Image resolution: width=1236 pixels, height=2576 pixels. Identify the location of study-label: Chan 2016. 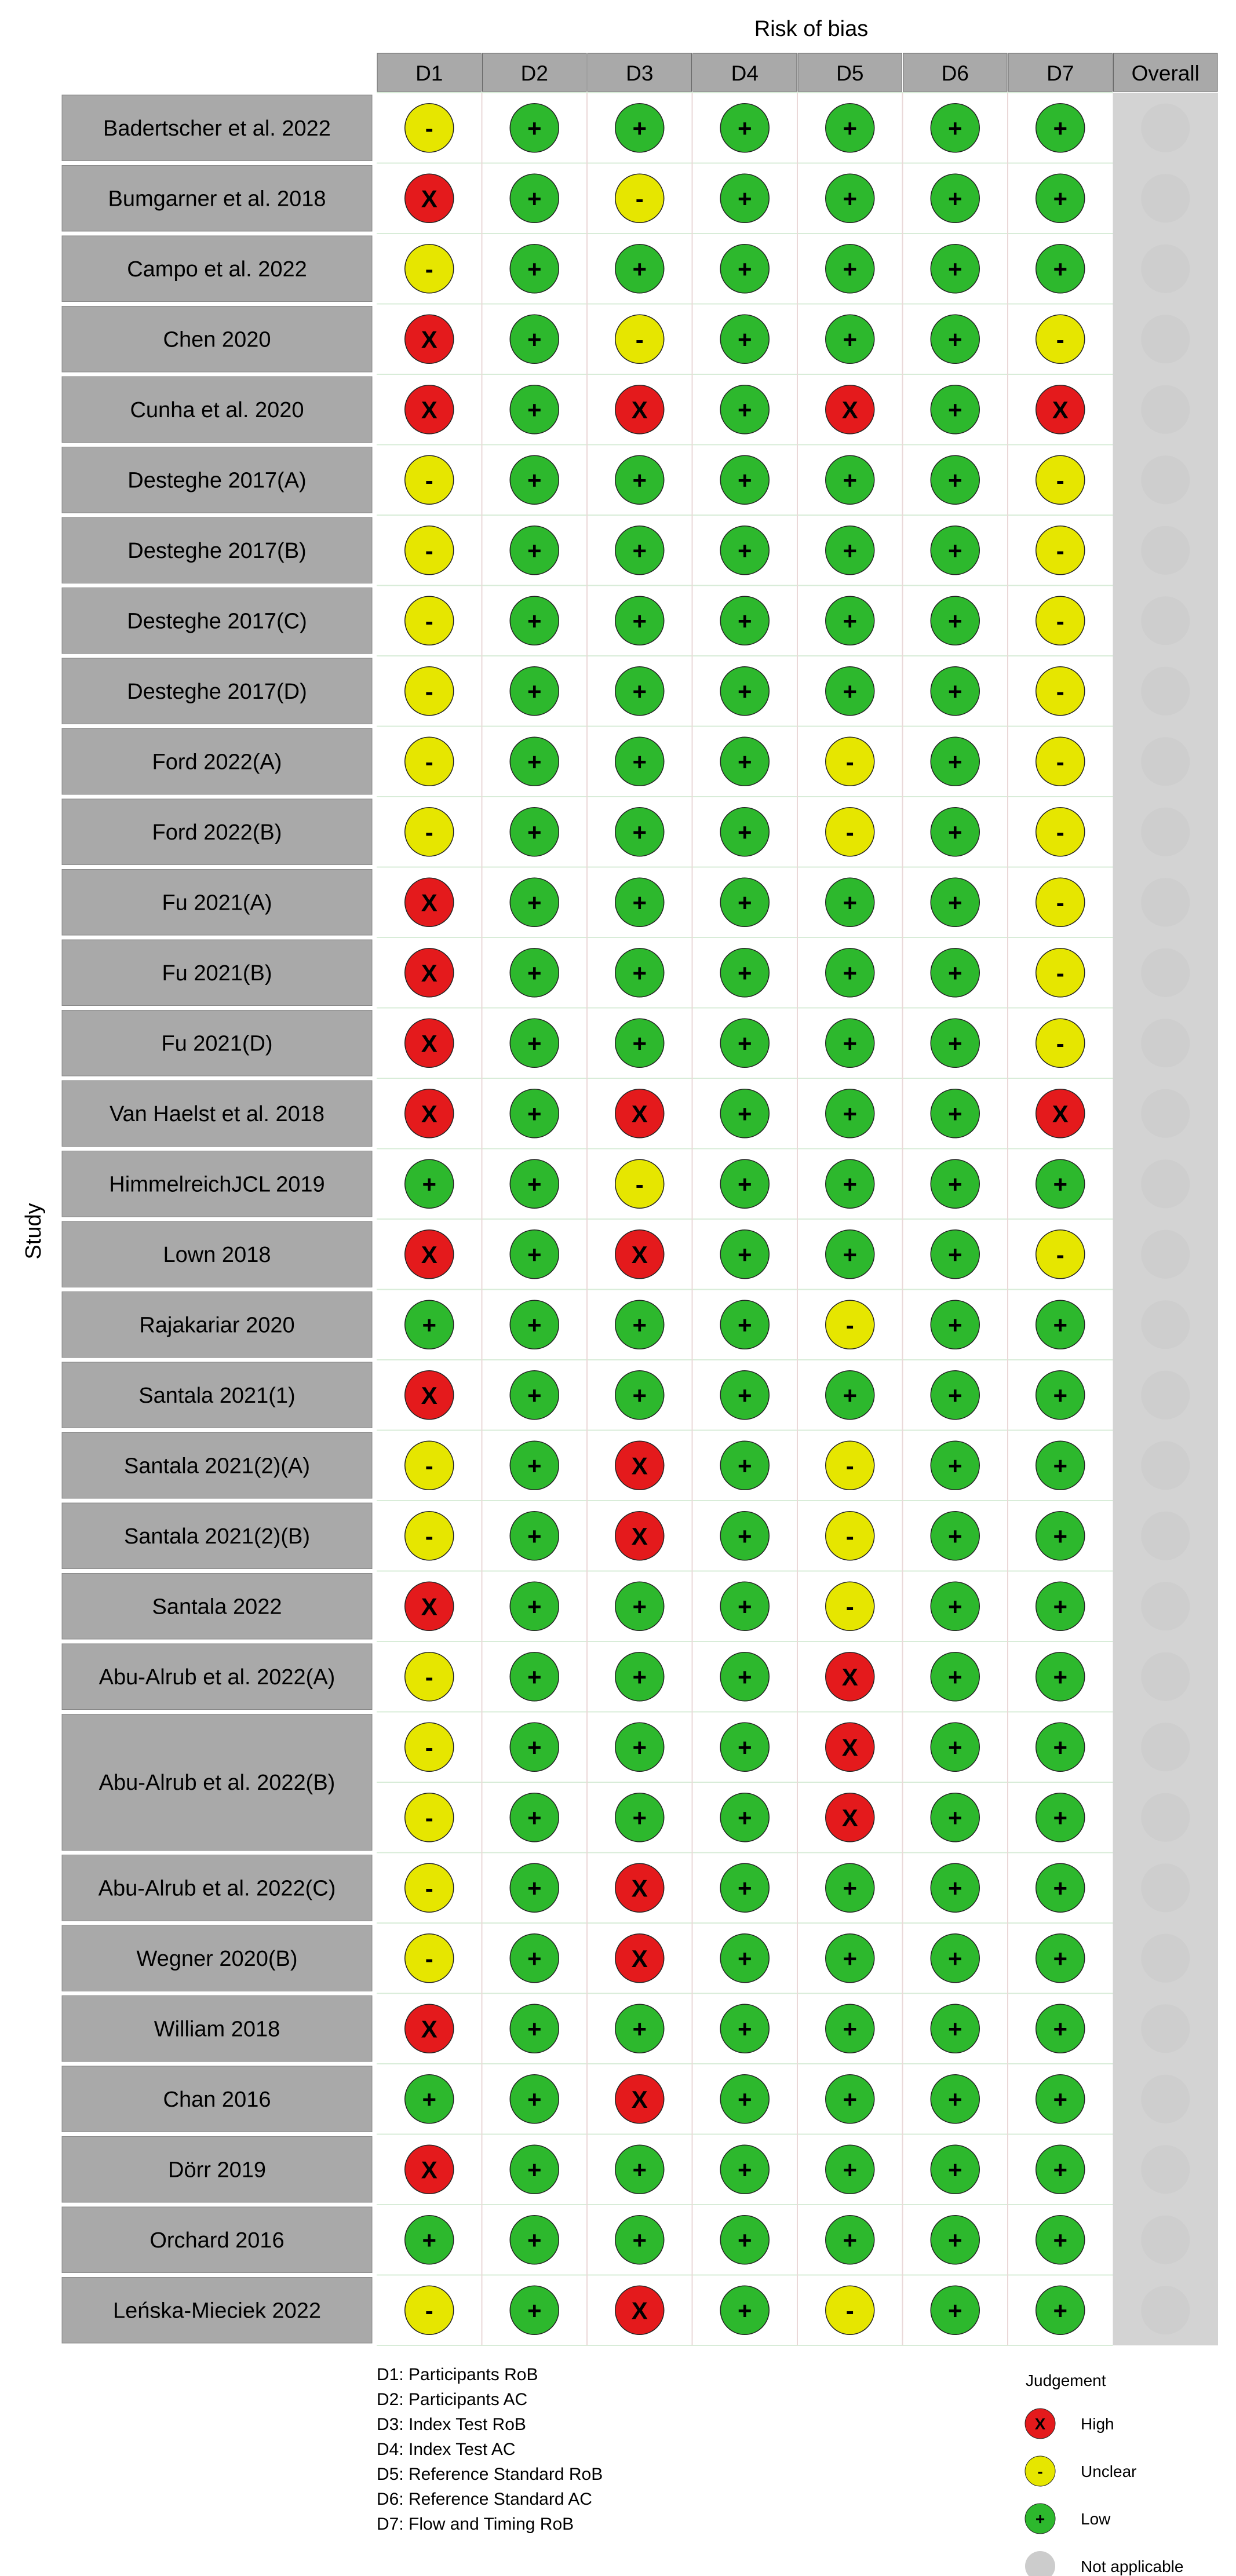
(217, 2100).